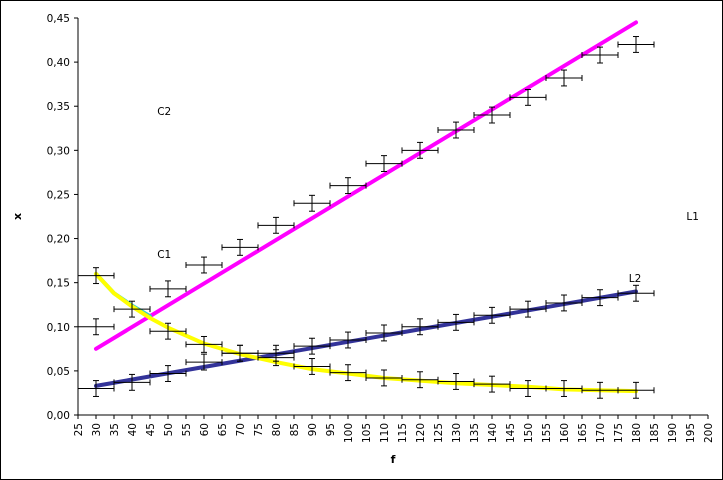 This screenshot has height=480, width=723. Describe the element at coordinates (133, 429) in the screenshot. I see `x-tick-label: 40` at that location.